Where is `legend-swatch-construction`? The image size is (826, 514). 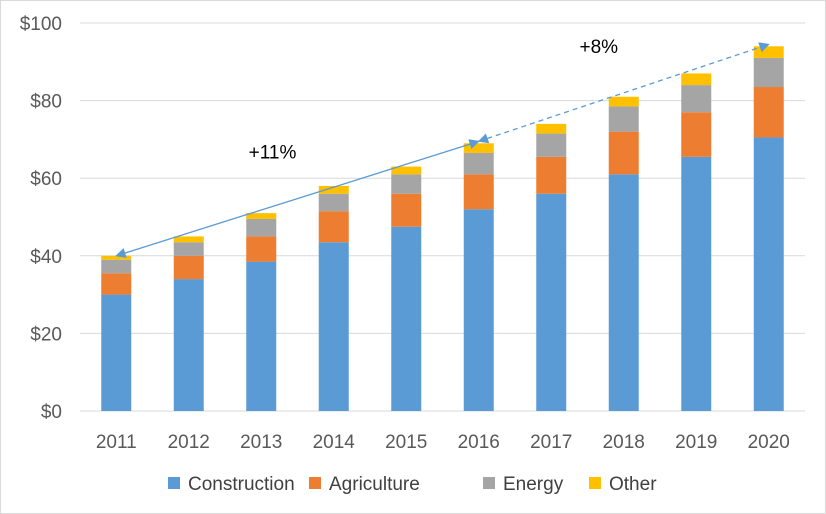
legend-swatch-construction is located at coordinates (174, 483).